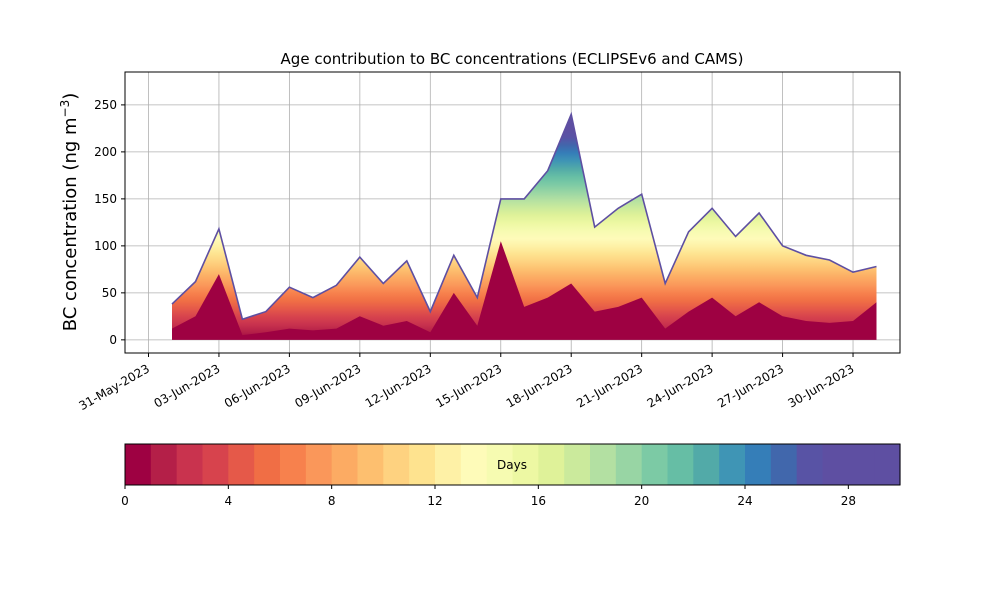 Image resolution: width=1000 pixels, height=604 pixels. What do you see at coordinates (524, 290) in the screenshot?
I see `fresh-contribution-area` at bounding box center [524, 290].